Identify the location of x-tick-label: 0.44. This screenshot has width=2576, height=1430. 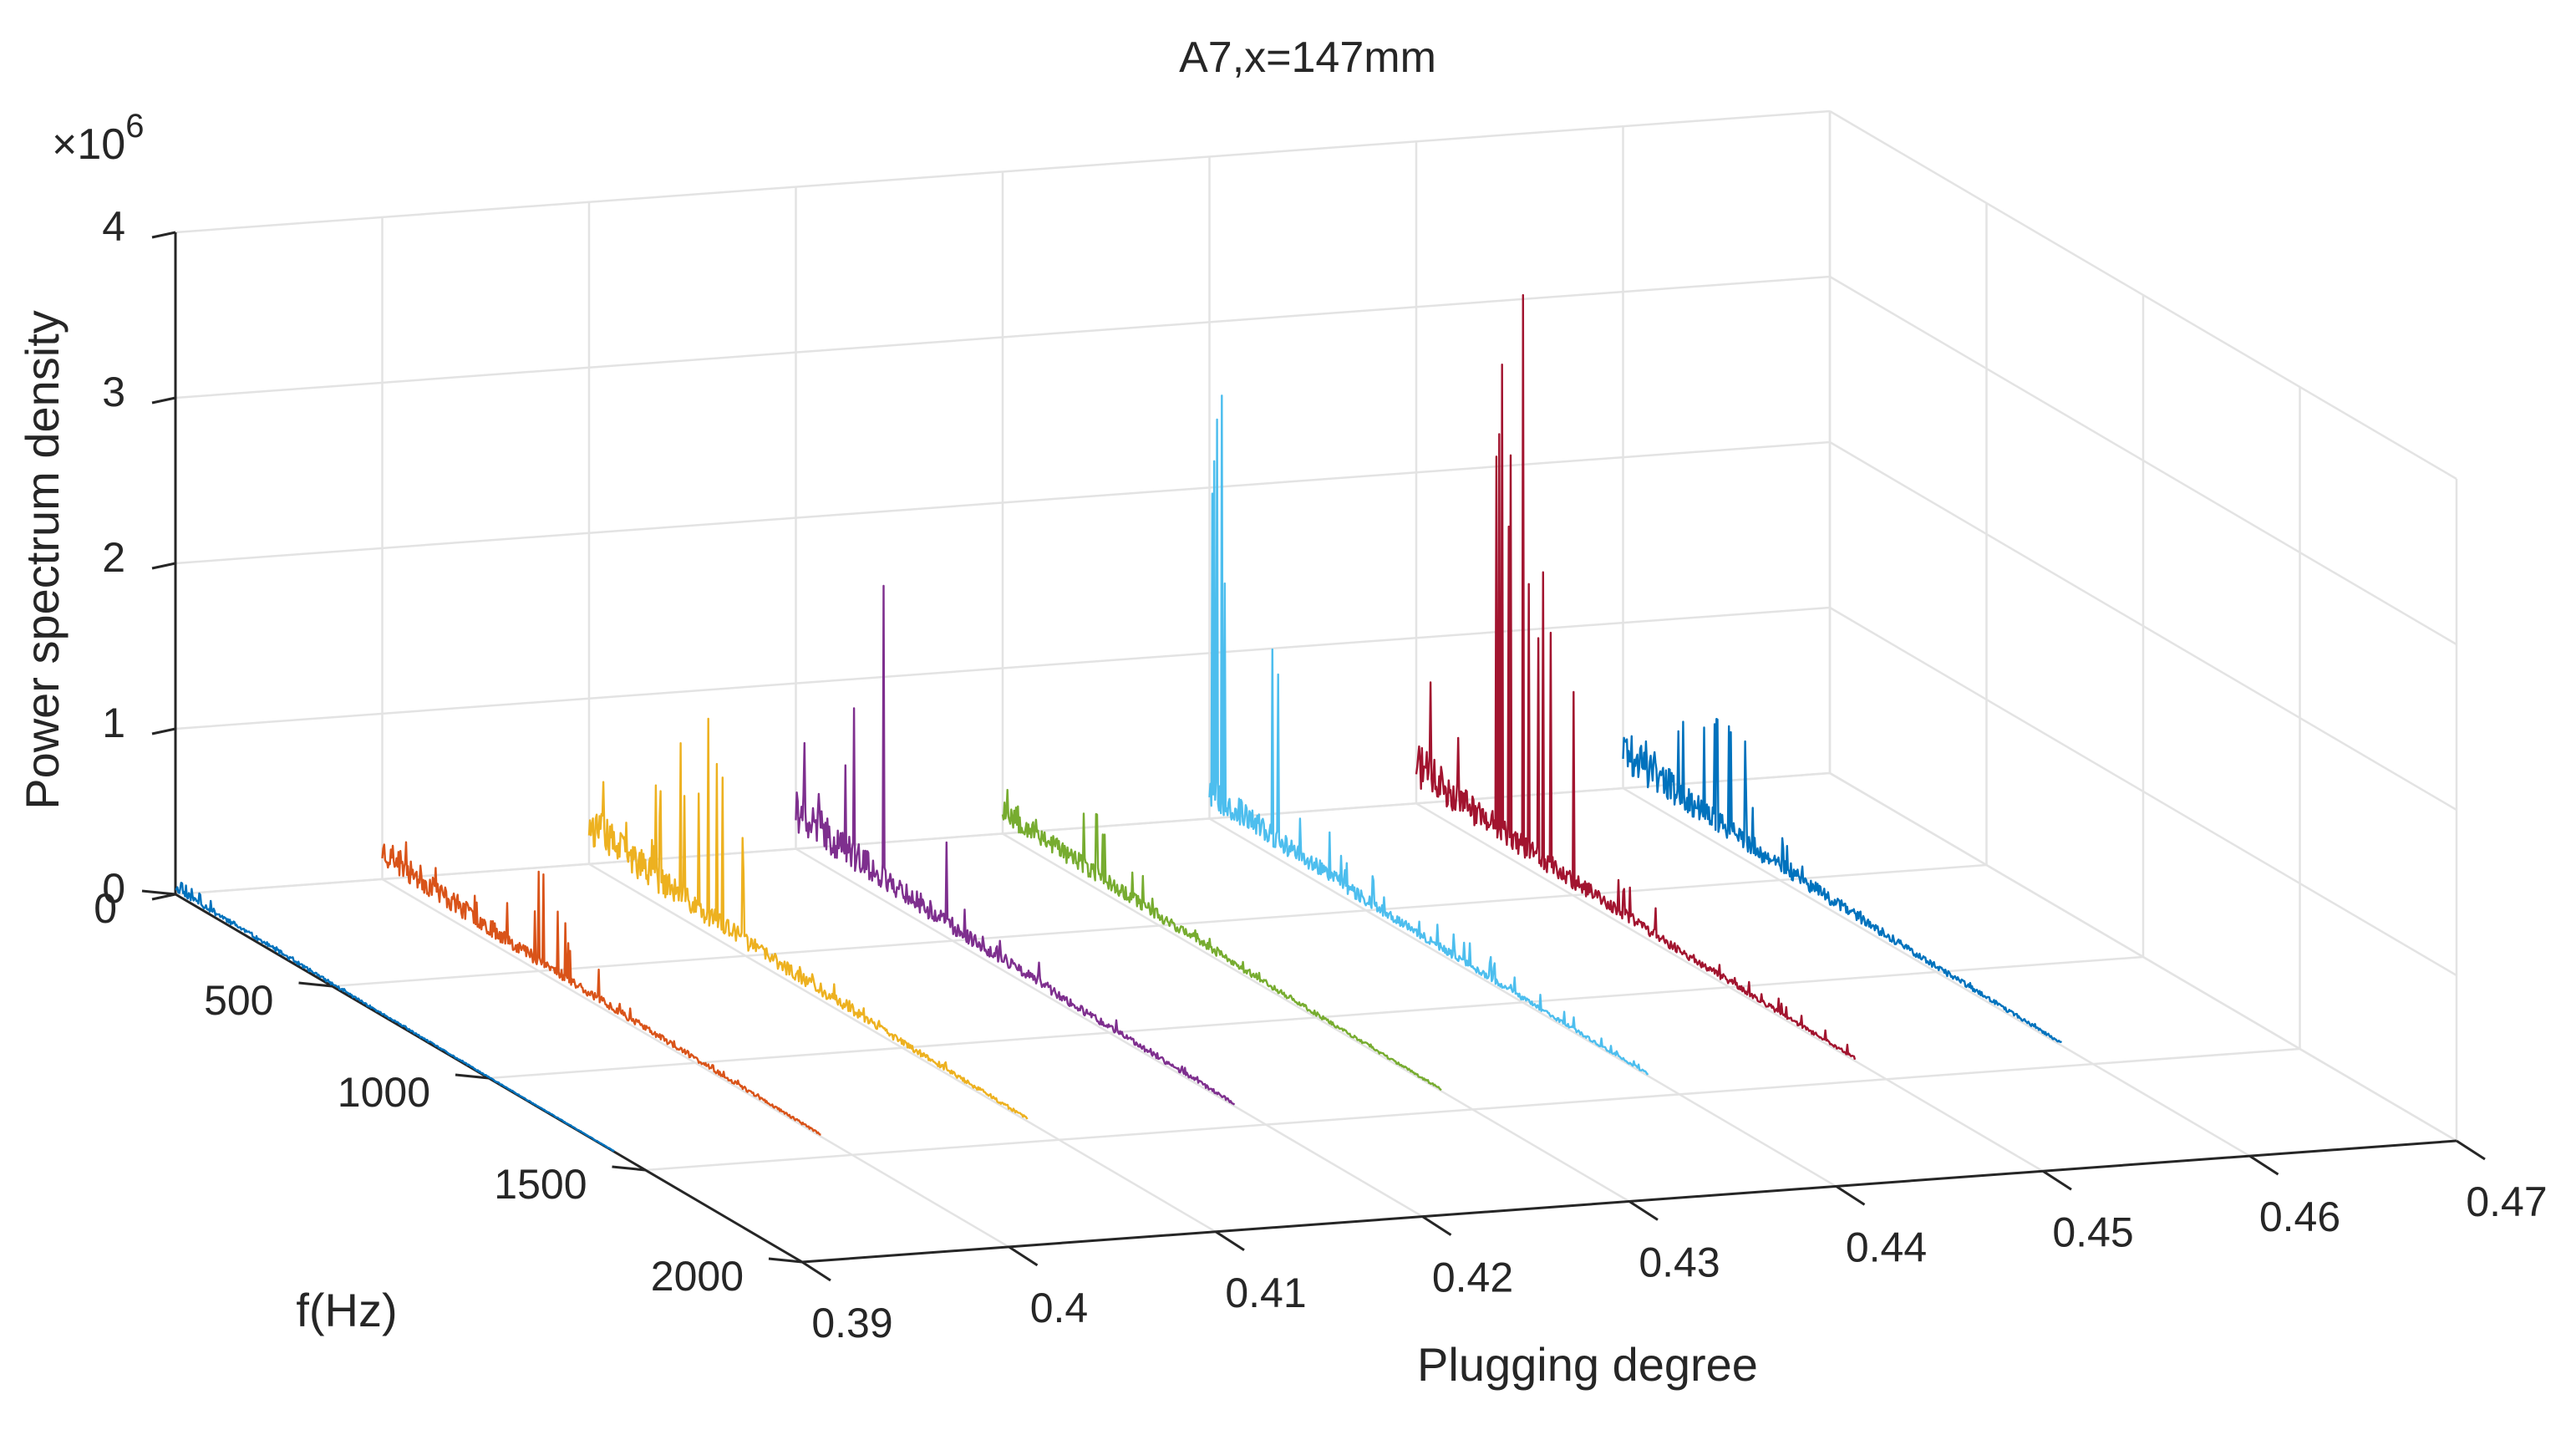
(1886, 1247).